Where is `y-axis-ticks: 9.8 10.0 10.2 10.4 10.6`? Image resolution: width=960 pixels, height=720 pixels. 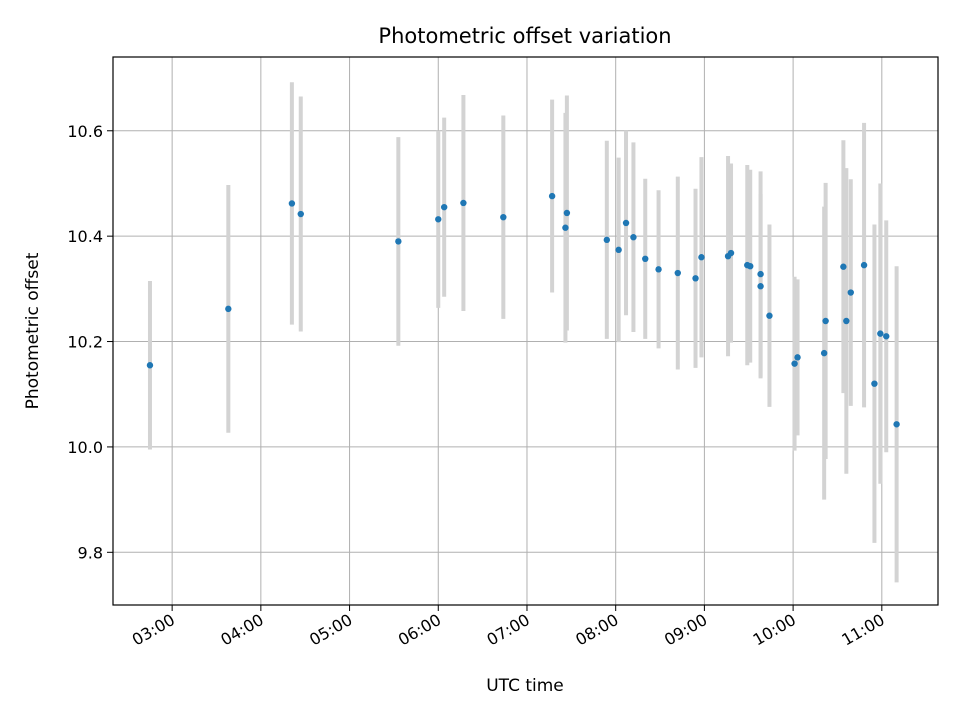
y-axis-ticks: 9.8 10.0 10.2 10.4 10.6 is located at coordinates (90, 342).